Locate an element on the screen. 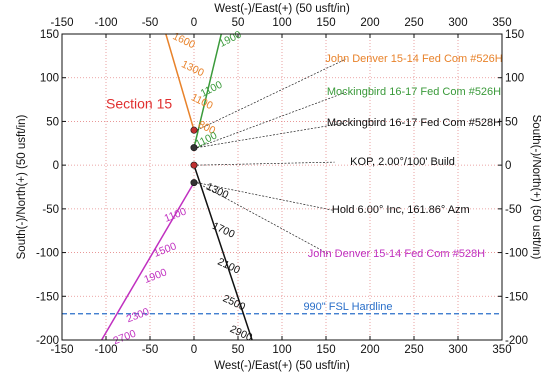 The width and height of the screenshot is (541, 373). y-tick-label-right: 0 is located at coordinates (508, 166).